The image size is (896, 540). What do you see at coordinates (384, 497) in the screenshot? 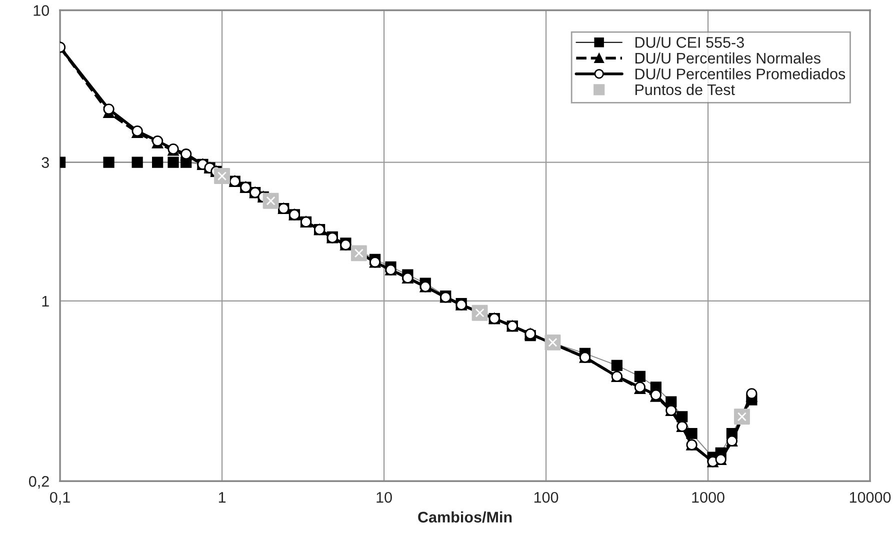
I see `x-tick-label: 10` at bounding box center [384, 497].